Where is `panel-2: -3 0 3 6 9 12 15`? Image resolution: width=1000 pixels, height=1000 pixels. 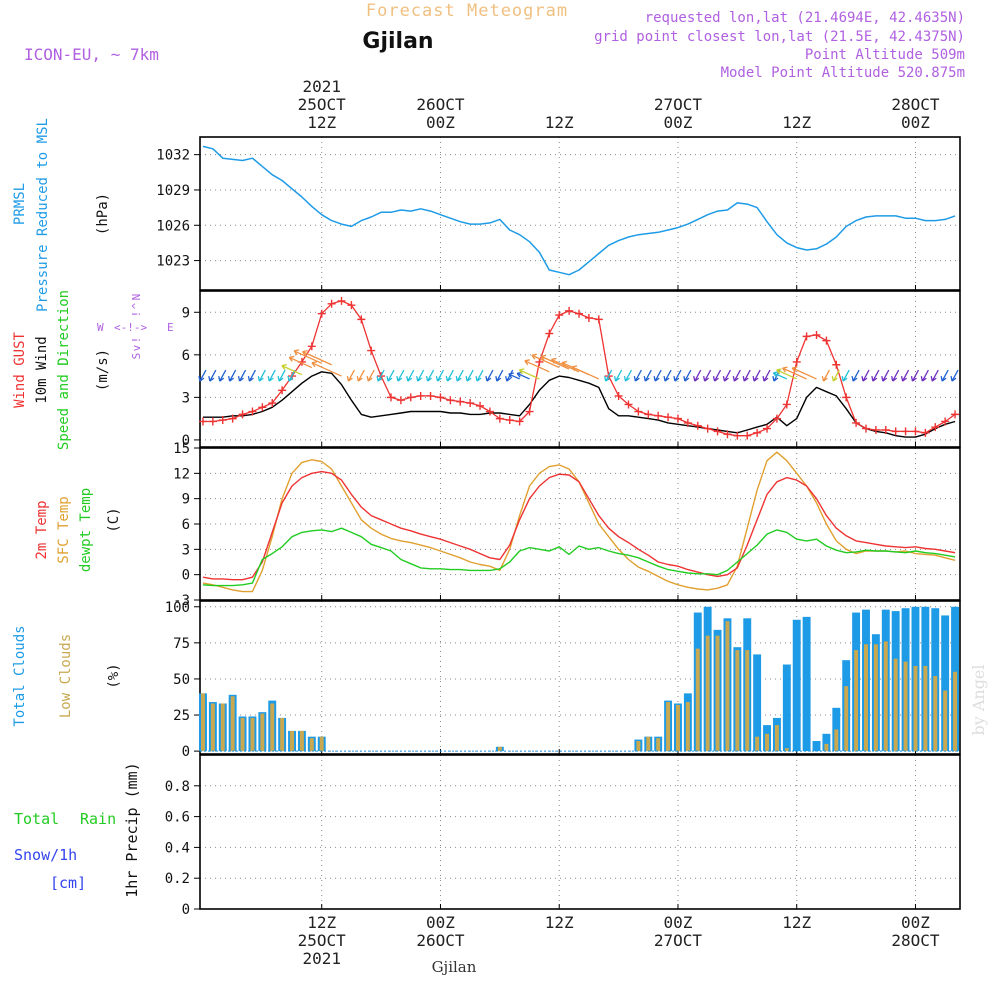
panel-2: -3 0 3 6 9 12 15 is located at coordinates (567, 525).